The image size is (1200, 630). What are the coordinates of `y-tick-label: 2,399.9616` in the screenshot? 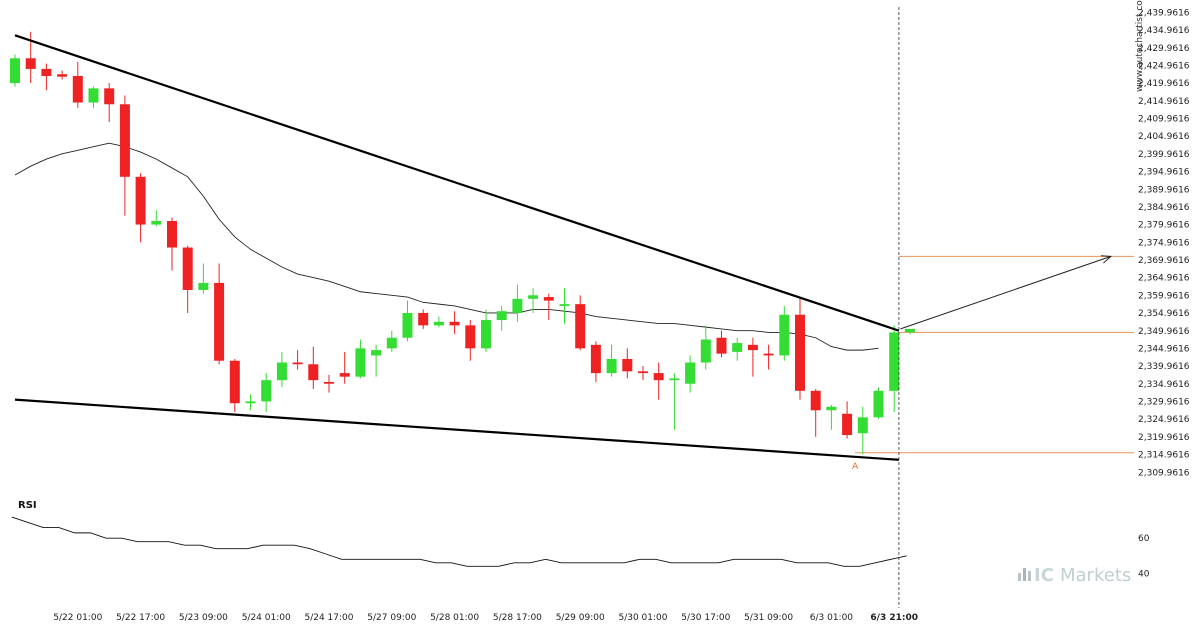 It's located at (1164, 155).